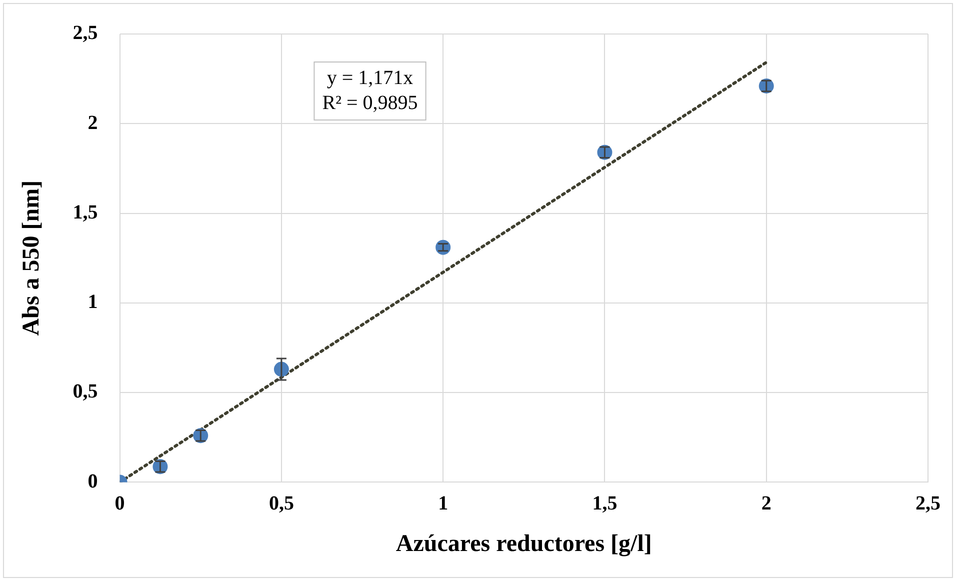 The image size is (958, 583). Describe the element at coordinates (85, 391) in the screenshot. I see `y-tick-label: 0,5` at that location.